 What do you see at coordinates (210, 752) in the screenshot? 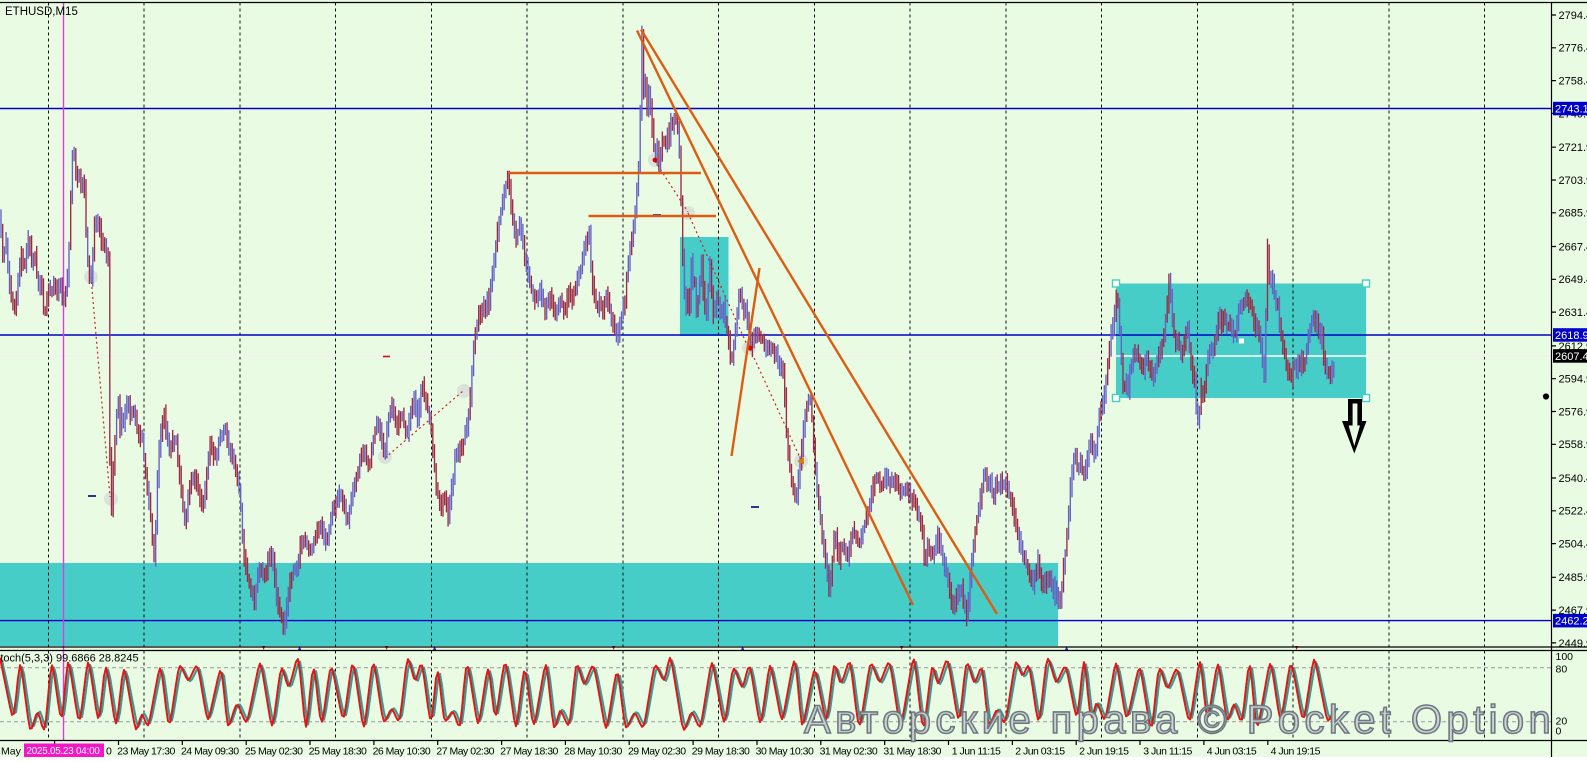
I see `svg-text: 24 May 09:30` at bounding box center [210, 752].